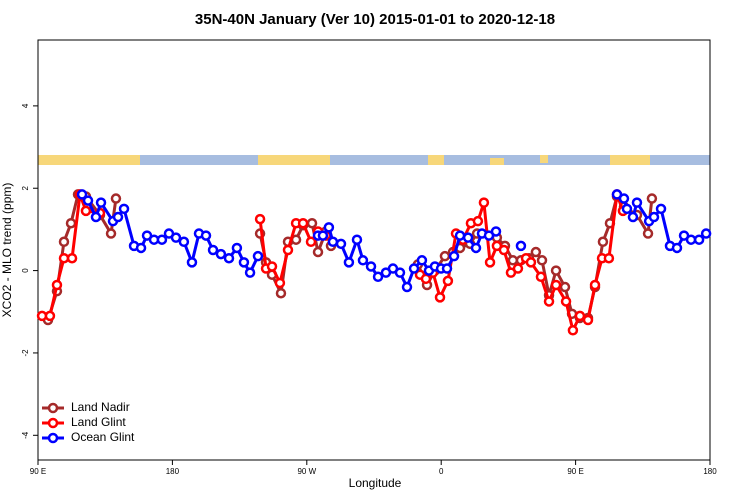 The height and width of the screenshot is (500, 750). What do you see at coordinates (306, 471) in the screenshot?
I see `x-tick-label: 90 W` at bounding box center [306, 471].